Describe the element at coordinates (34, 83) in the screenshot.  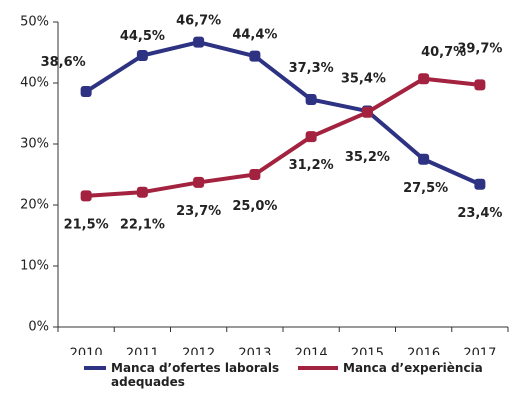
I see `y-tick-label: 40%` at that location.